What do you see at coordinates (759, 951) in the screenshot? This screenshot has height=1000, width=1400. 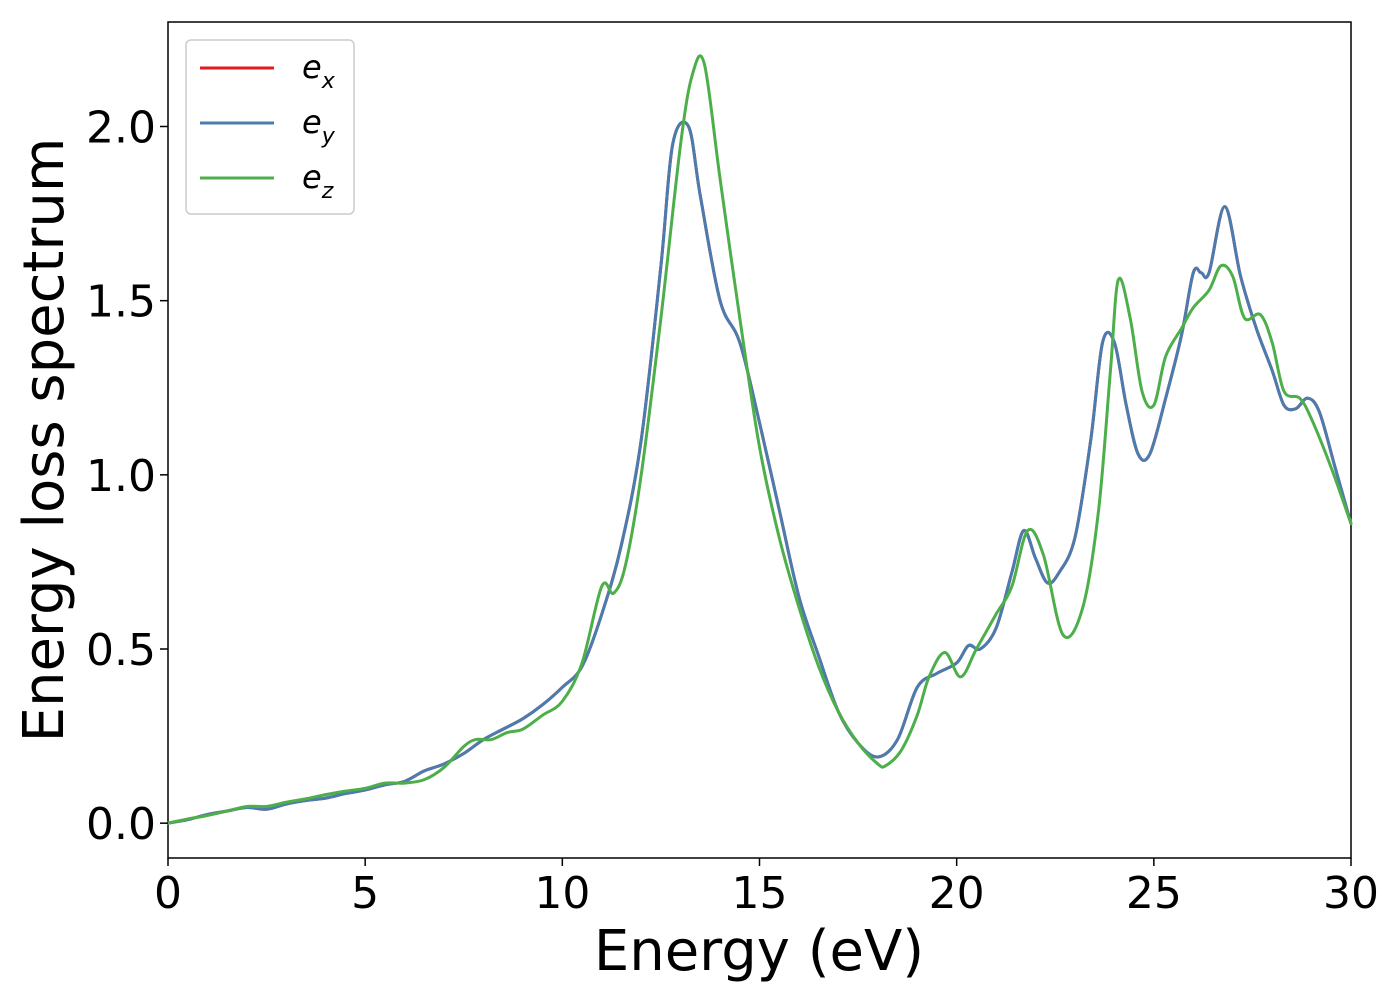 I see `x-axis-label: Energy (eV)` at bounding box center [759, 951].